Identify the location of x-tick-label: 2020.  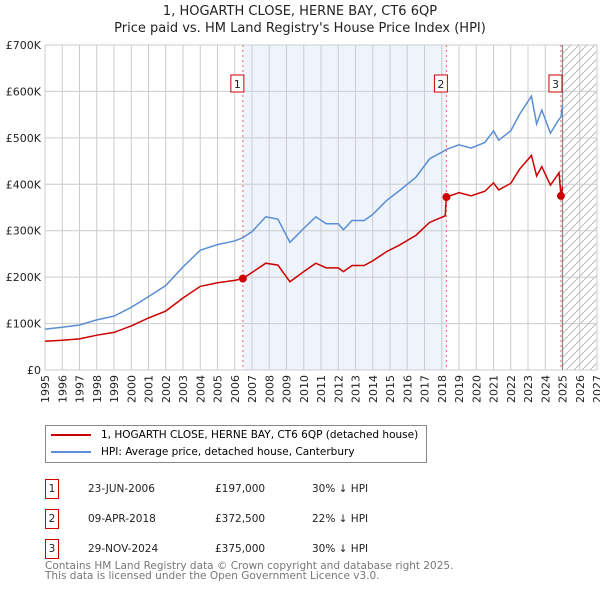
(476, 389).